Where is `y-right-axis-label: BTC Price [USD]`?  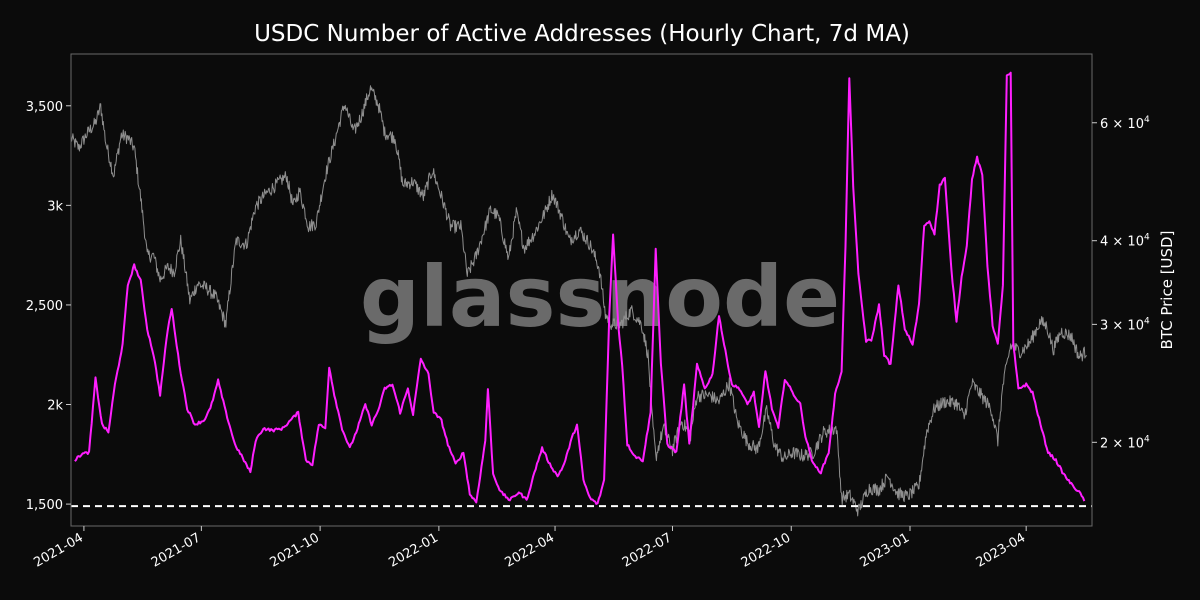 y-right-axis-label: BTC Price [USD] is located at coordinates (1167, 290).